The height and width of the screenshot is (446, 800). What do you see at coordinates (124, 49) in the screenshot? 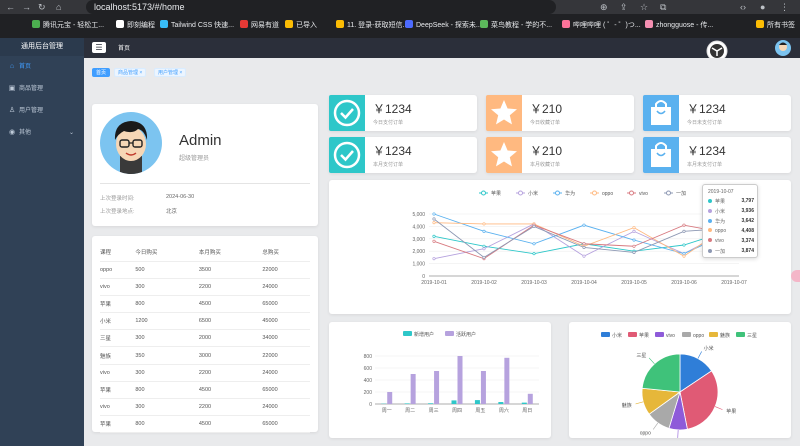
I see `breadcrumb: 首页` at bounding box center [124, 49].